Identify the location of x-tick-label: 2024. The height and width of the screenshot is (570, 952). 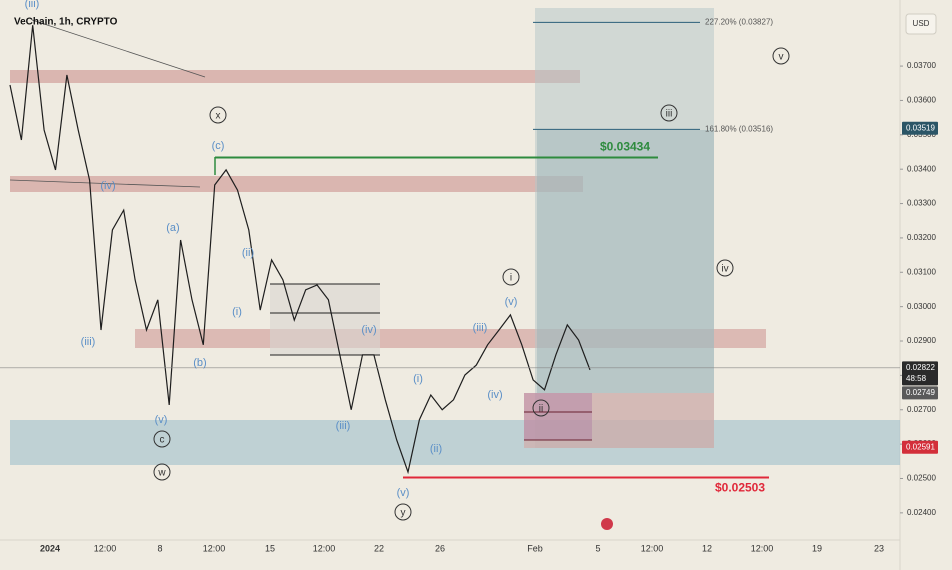
(50, 548).